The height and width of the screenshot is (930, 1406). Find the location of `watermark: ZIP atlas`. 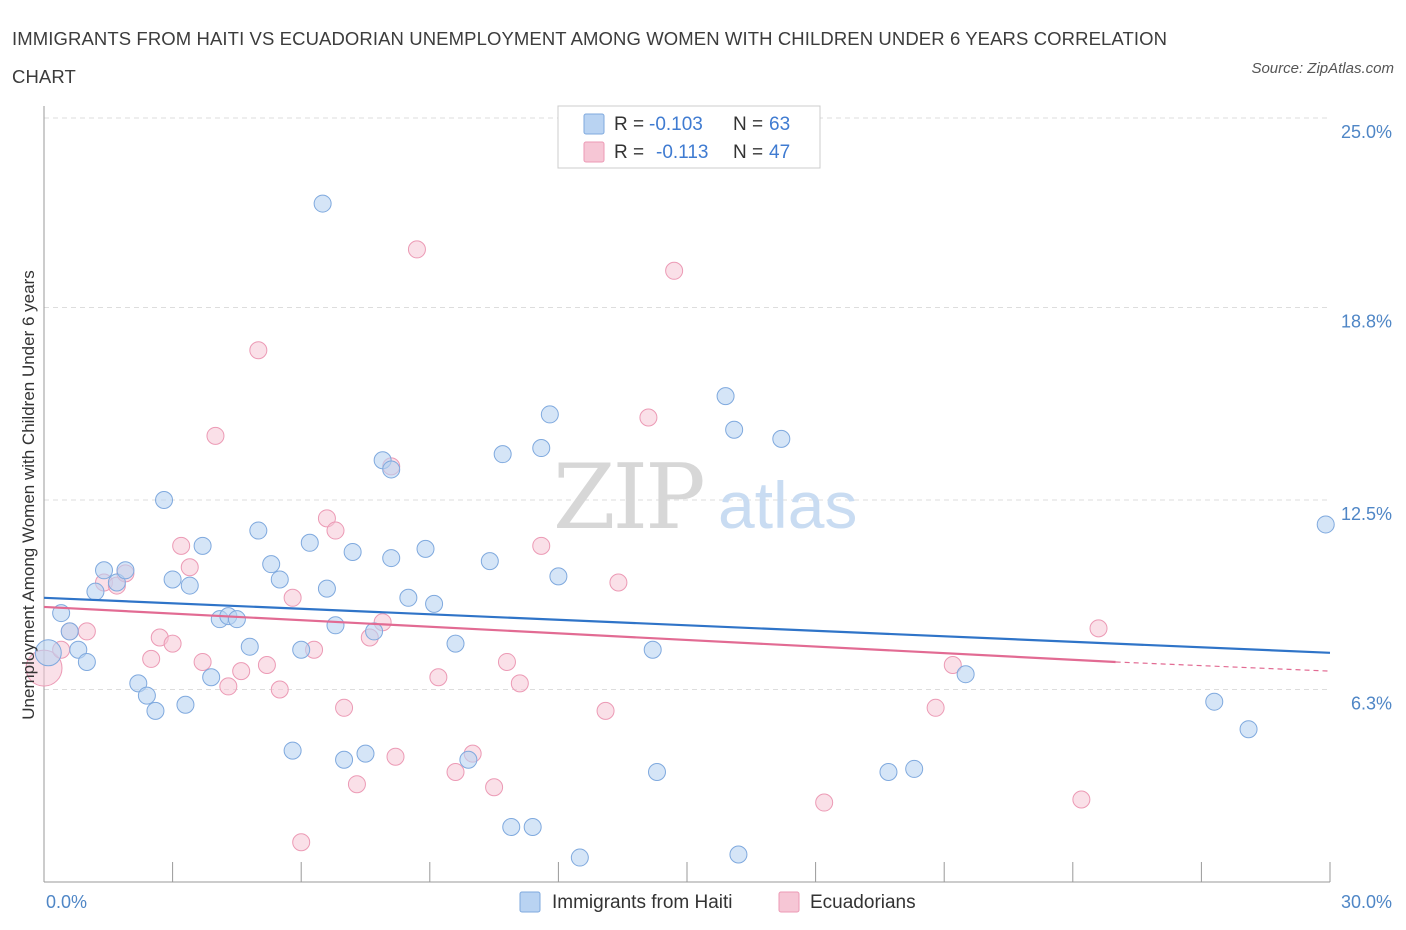

watermark: ZIP atlas is located at coordinates (705, 497).